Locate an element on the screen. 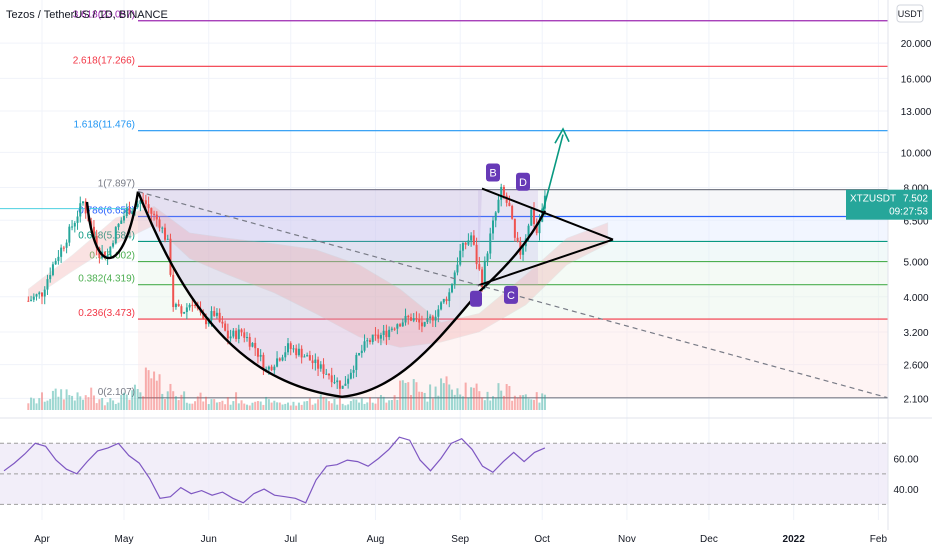  pattern-label: C is located at coordinates (511, 296).